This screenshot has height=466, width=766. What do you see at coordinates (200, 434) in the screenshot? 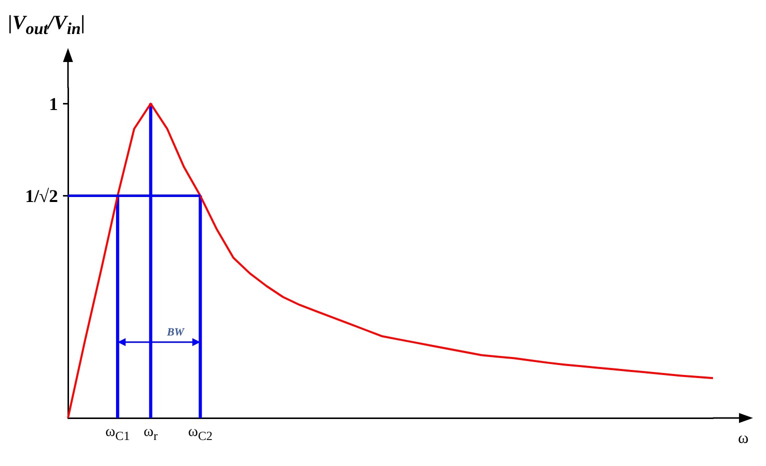
I see `x-tick-label: ω$_{C2}$` at bounding box center [200, 434].